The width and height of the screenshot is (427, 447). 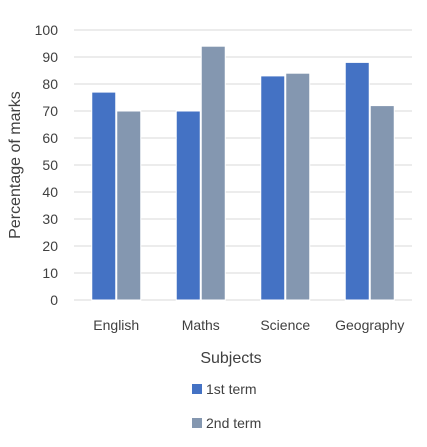 What do you see at coordinates (50, 246) in the screenshot?
I see `y-tick-label: 20` at bounding box center [50, 246].